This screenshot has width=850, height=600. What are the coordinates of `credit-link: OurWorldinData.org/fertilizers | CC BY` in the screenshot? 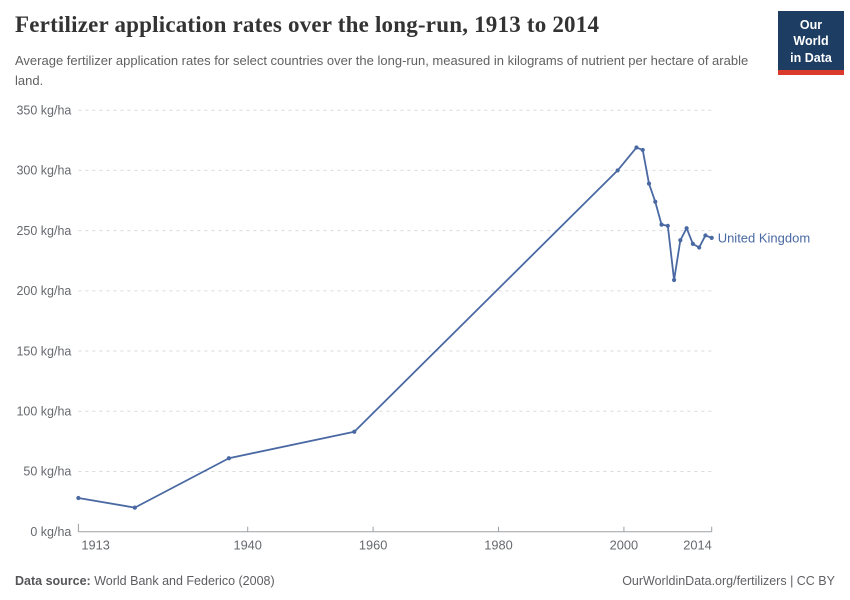 It's located at (728, 581).